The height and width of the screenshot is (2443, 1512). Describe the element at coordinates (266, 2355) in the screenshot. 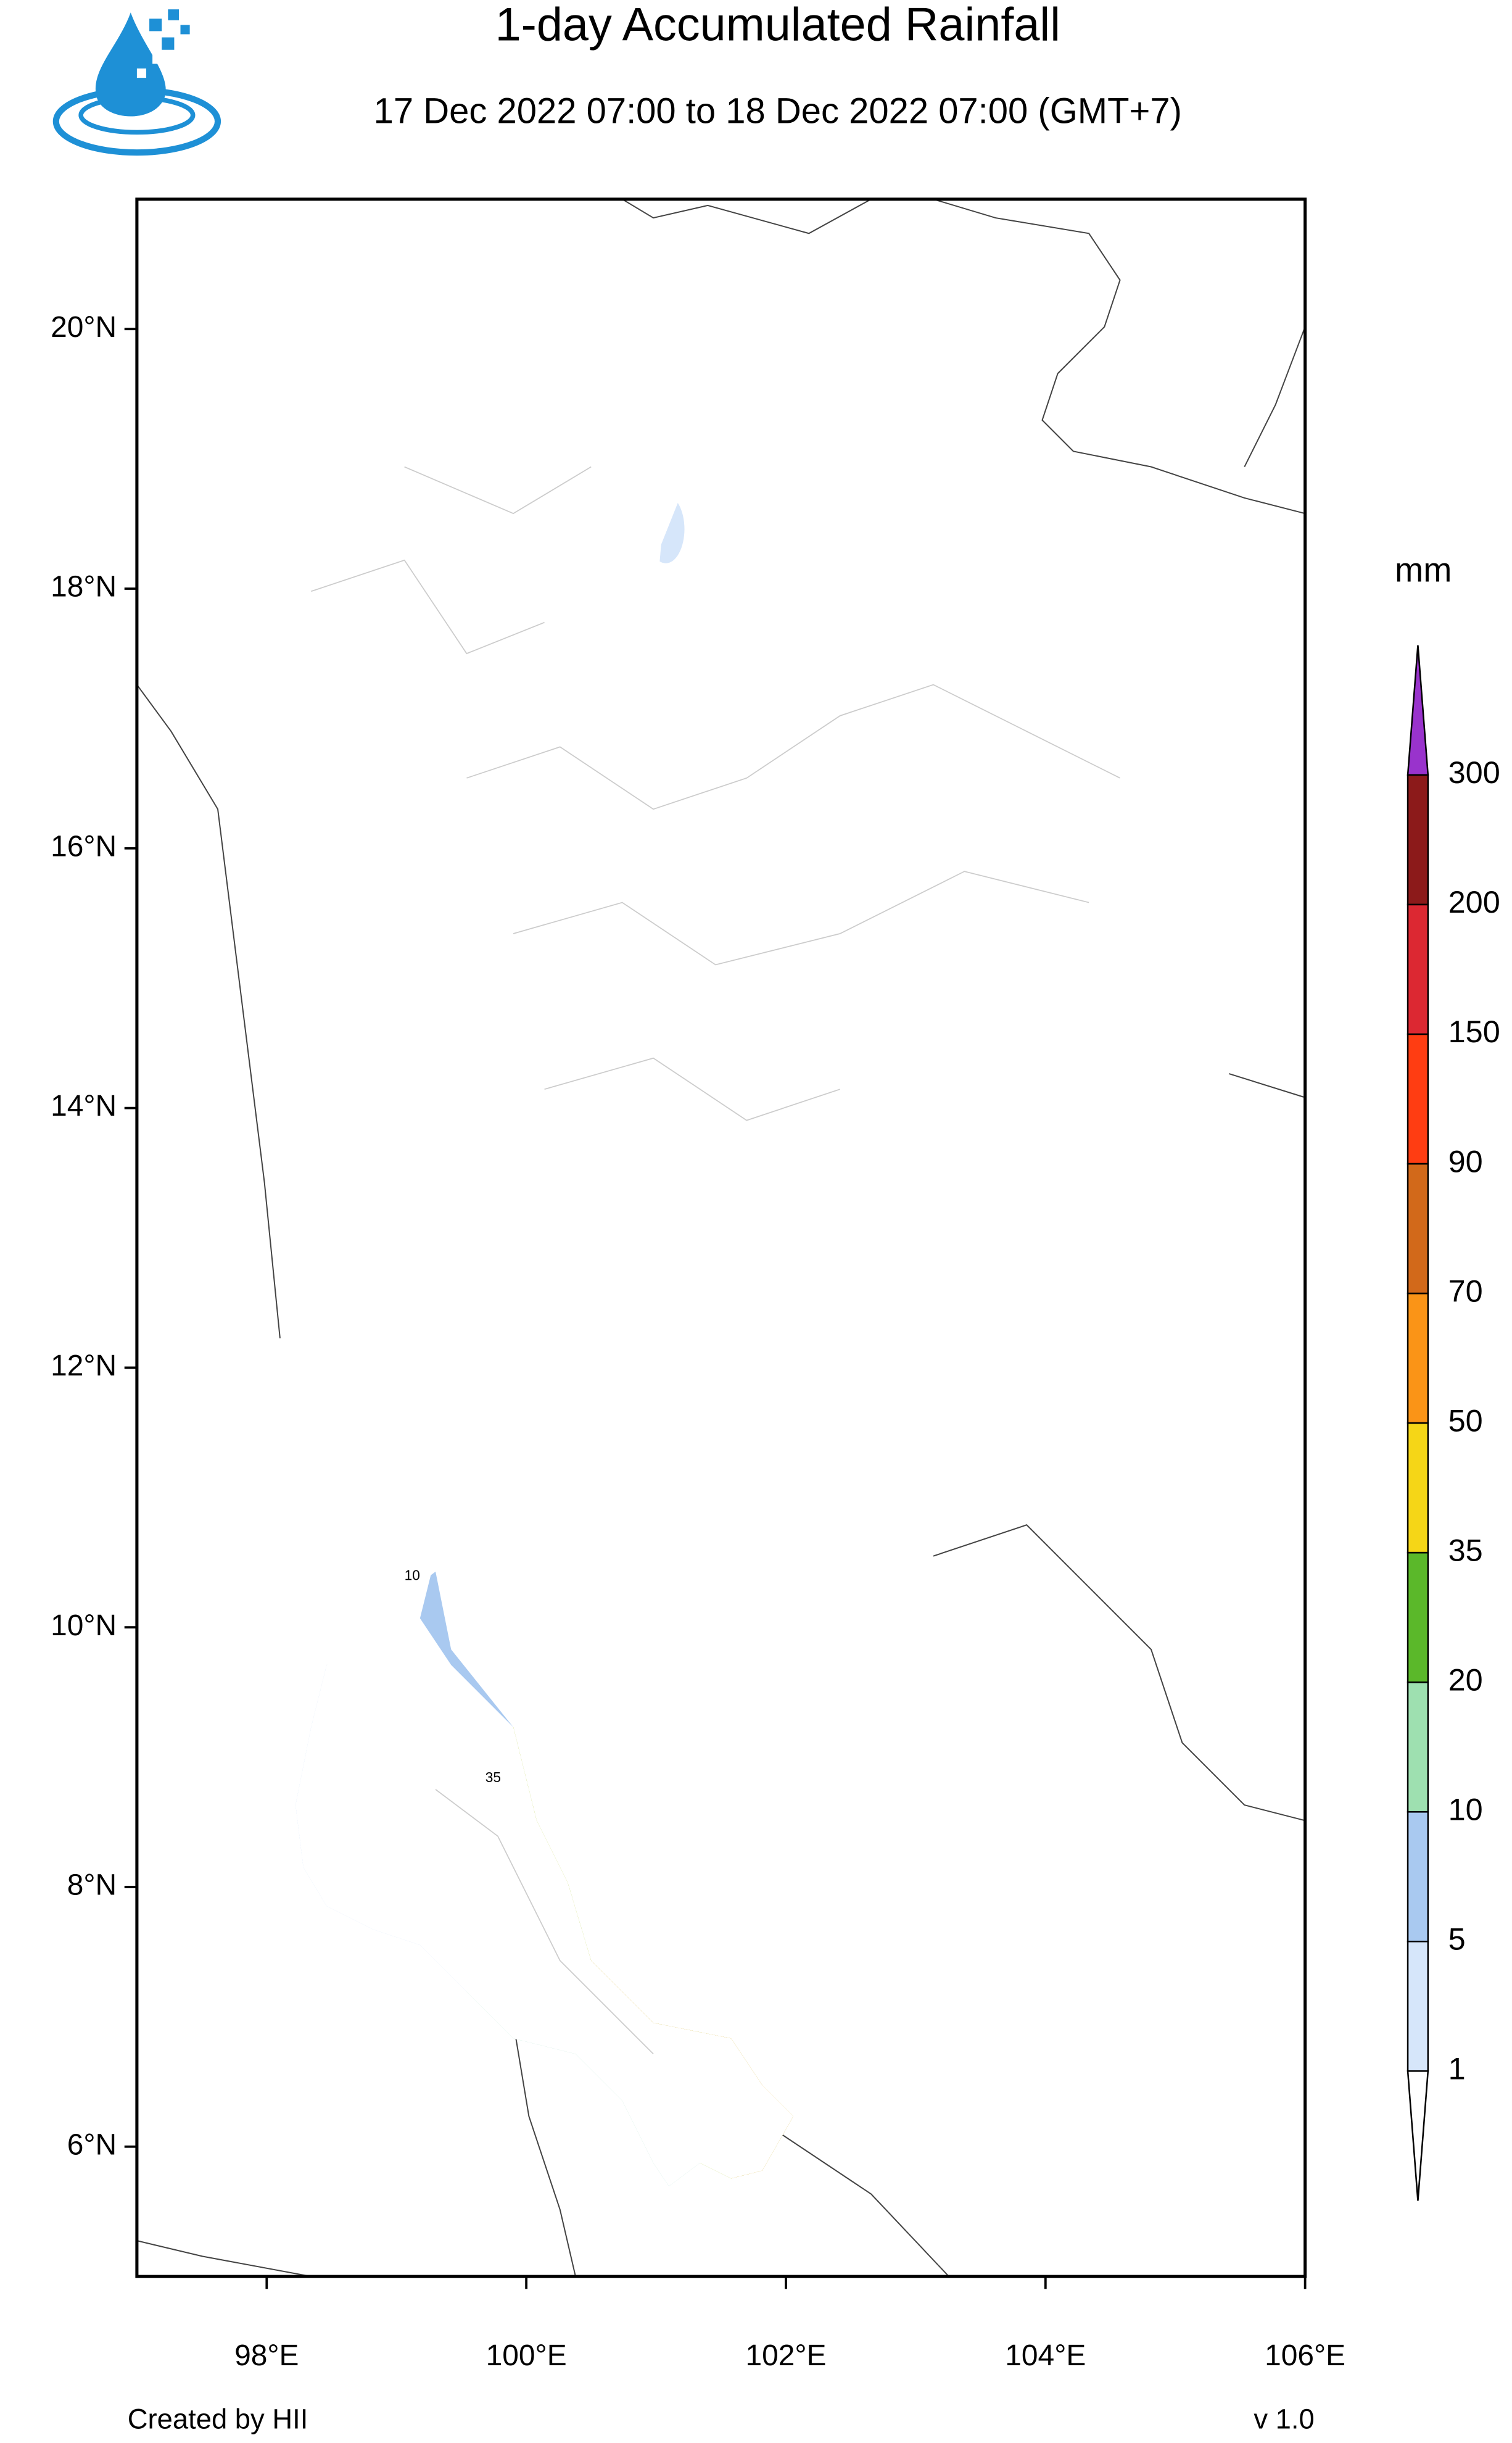

I see `x-tick-label: 98°E` at that location.